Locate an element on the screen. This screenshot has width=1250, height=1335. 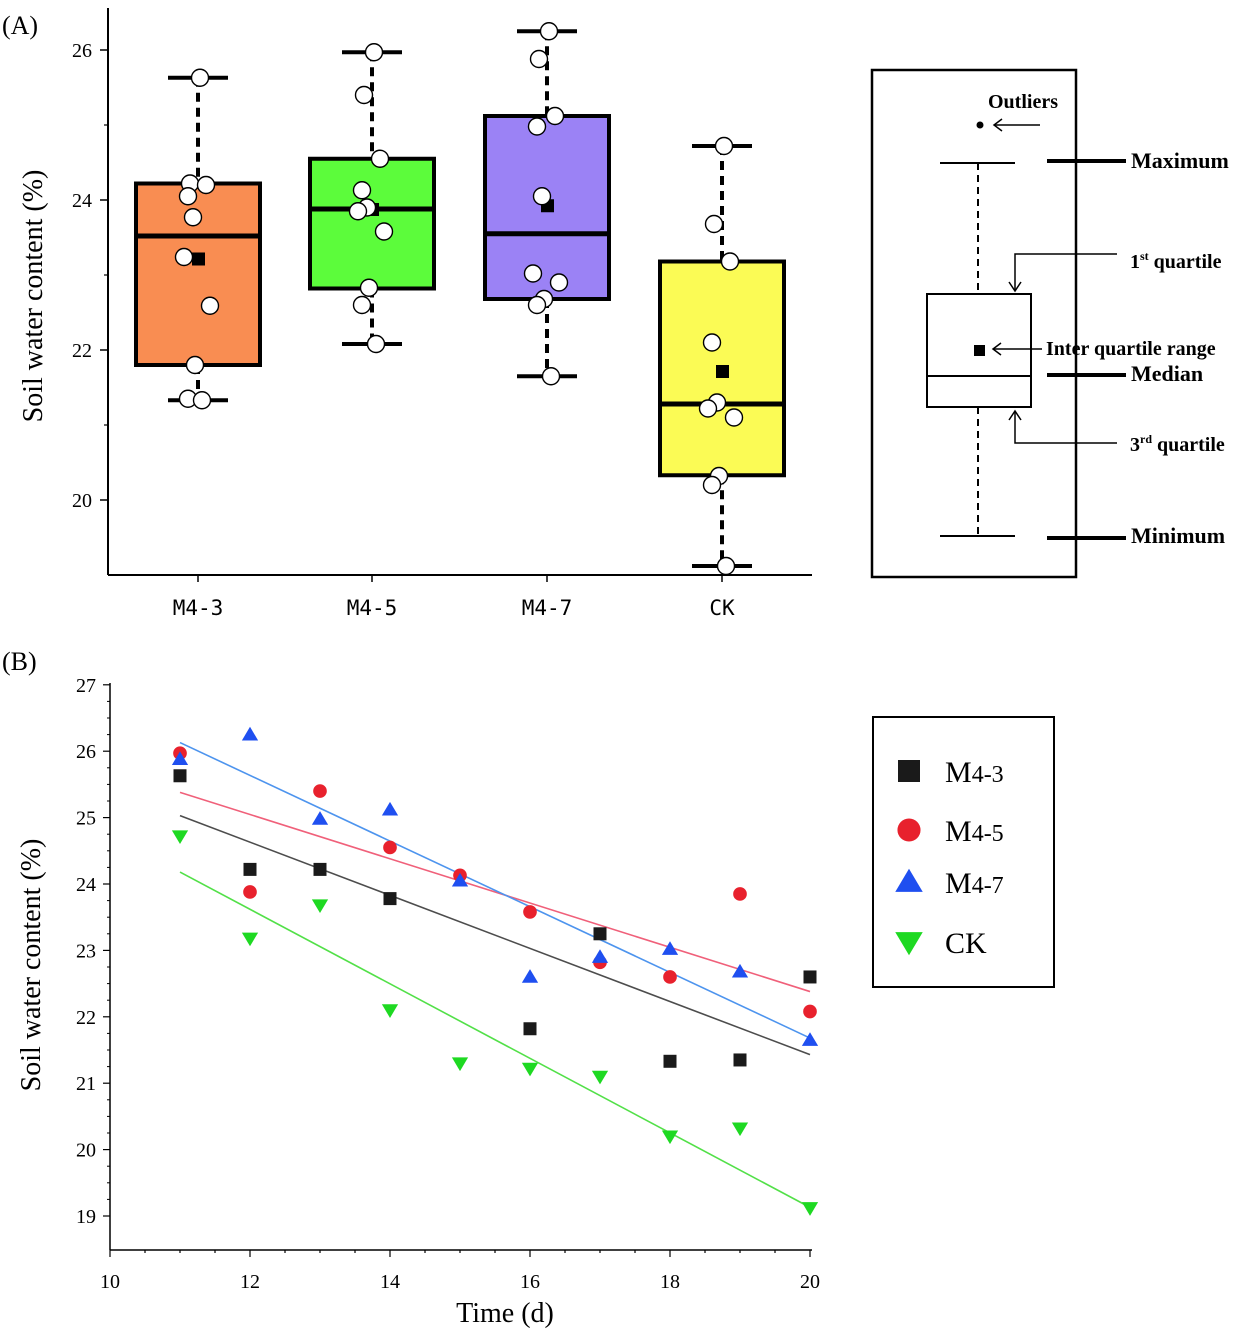
legend-label-sub: 4-7 is located at coordinates (988, 886).